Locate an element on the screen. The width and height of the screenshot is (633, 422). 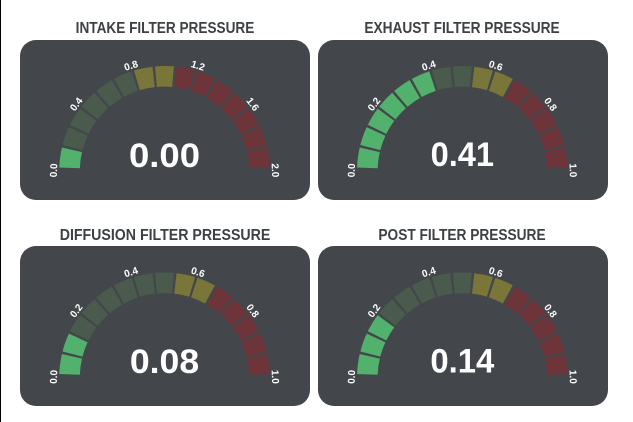
svg-text: 0.08 is located at coordinates (164, 362).